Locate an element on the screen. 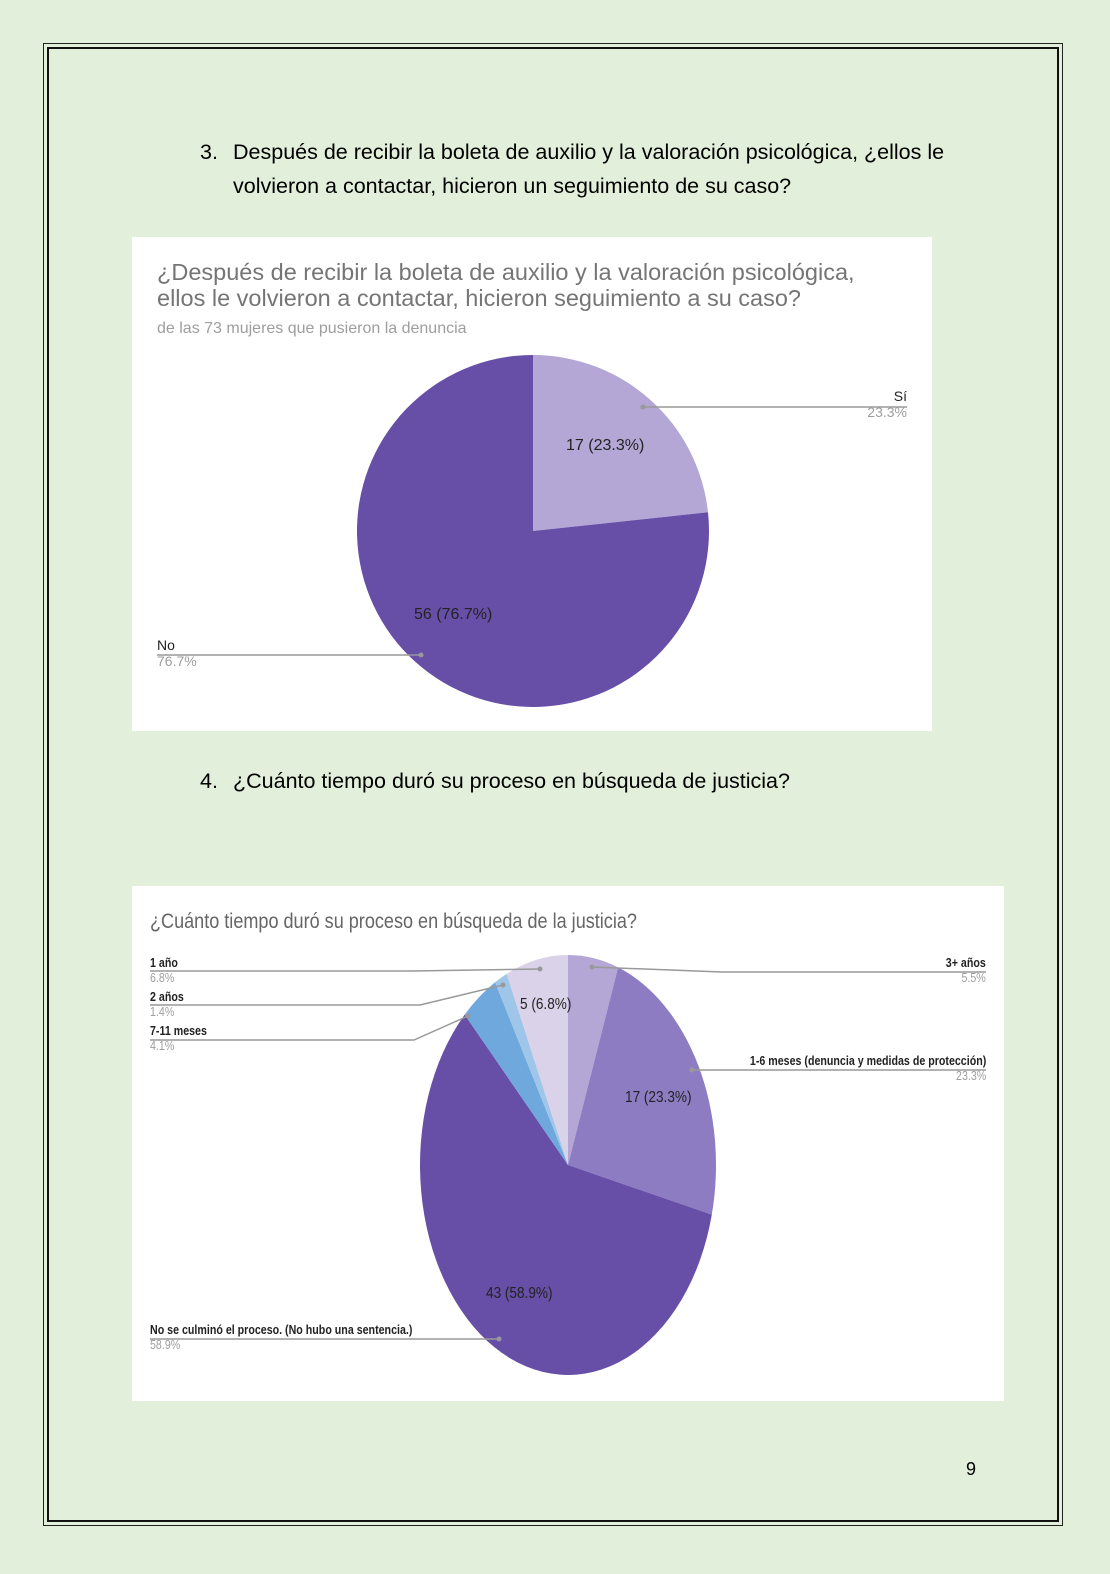 The width and height of the screenshot is (1110, 1574). pie-slice-1-6-meses-denuncia-y-medidas-de-protecci-n- is located at coordinates (642, 1091).